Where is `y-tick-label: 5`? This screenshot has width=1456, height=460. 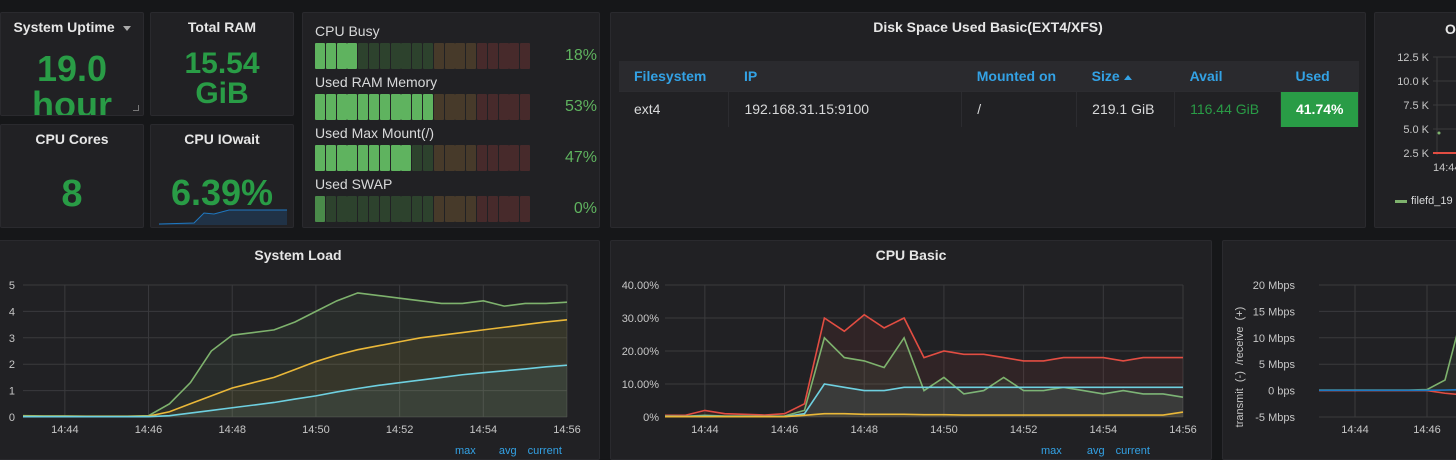
y-tick-label: 5 is located at coordinates (12, 286).